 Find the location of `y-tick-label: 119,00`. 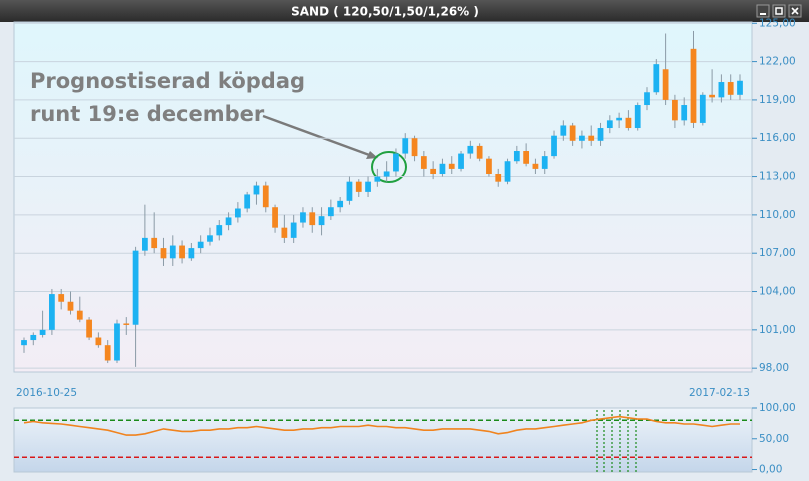

y-tick-label: 119,00 is located at coordinates (777, 100).